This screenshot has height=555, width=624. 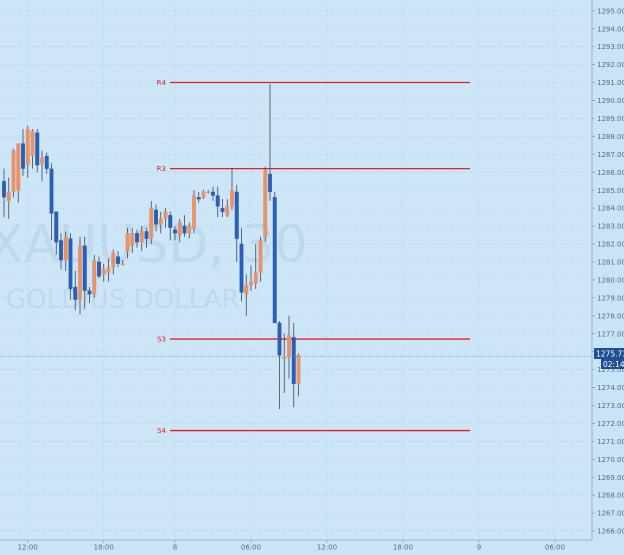 I want to click on current-price-tag: 1275.73 02:14, so click(x=609, y=358).